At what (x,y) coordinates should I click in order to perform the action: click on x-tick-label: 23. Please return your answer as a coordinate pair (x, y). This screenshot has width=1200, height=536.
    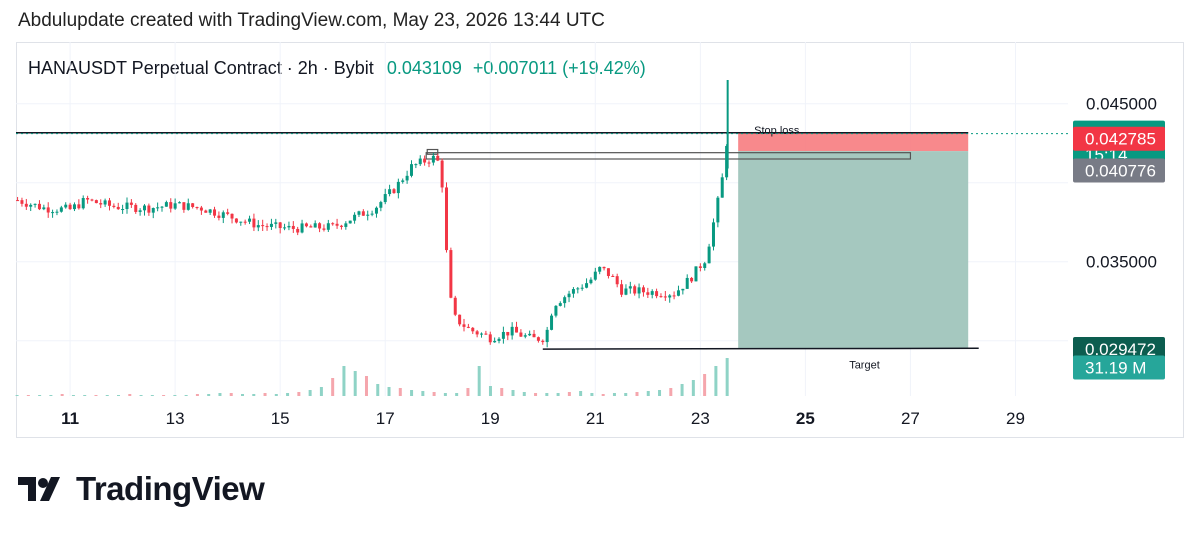
    Looking at the image, I should click on (700, 418).